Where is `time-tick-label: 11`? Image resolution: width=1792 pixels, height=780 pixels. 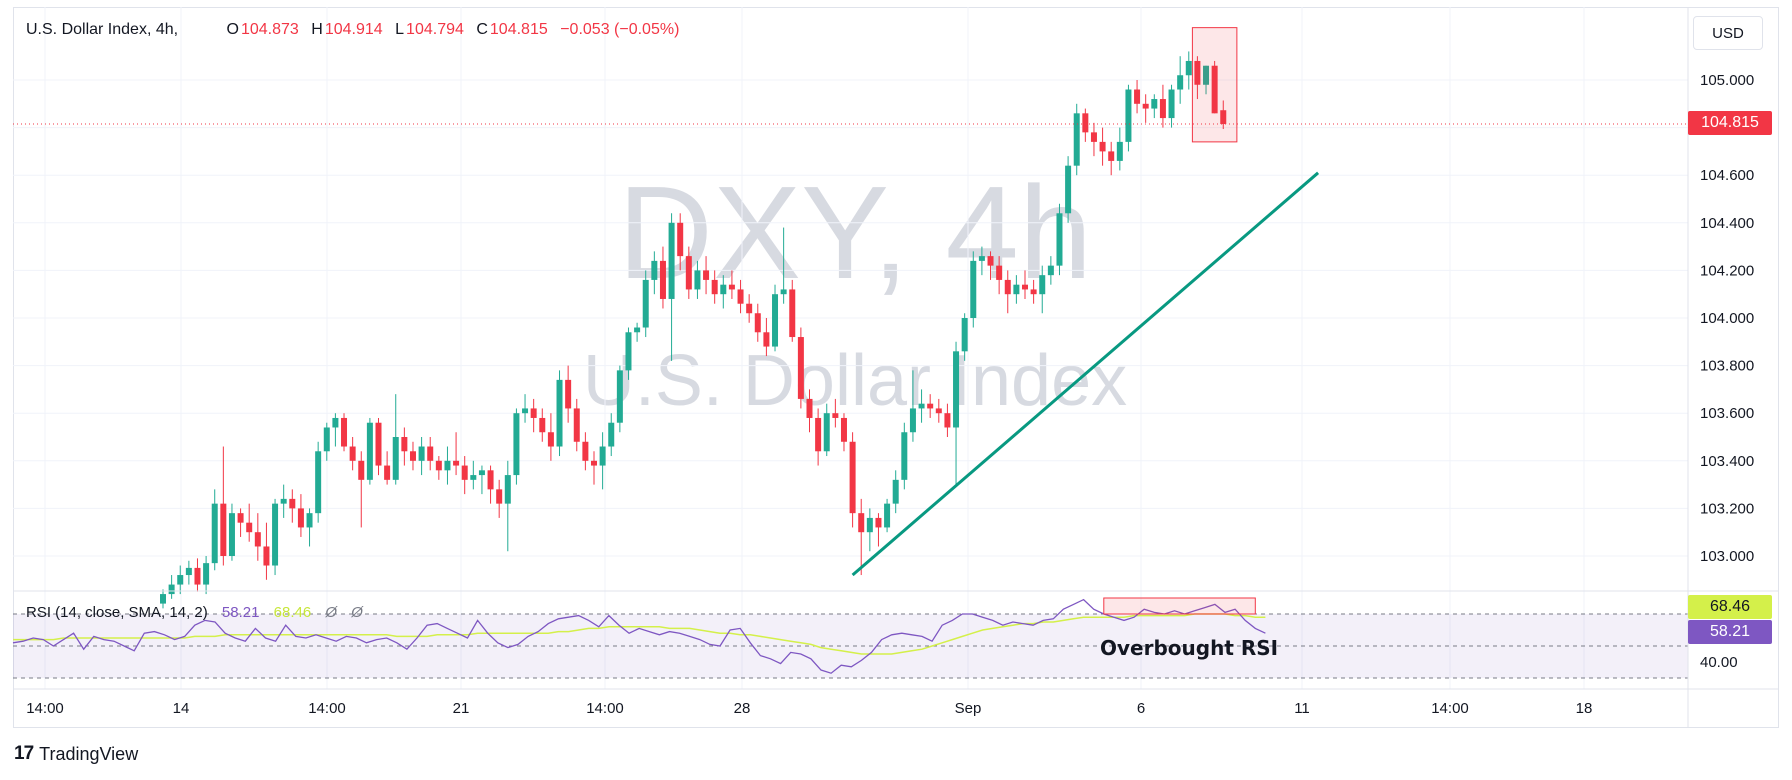
time-tick-label: 11 is located at coordinates (1302, 708).